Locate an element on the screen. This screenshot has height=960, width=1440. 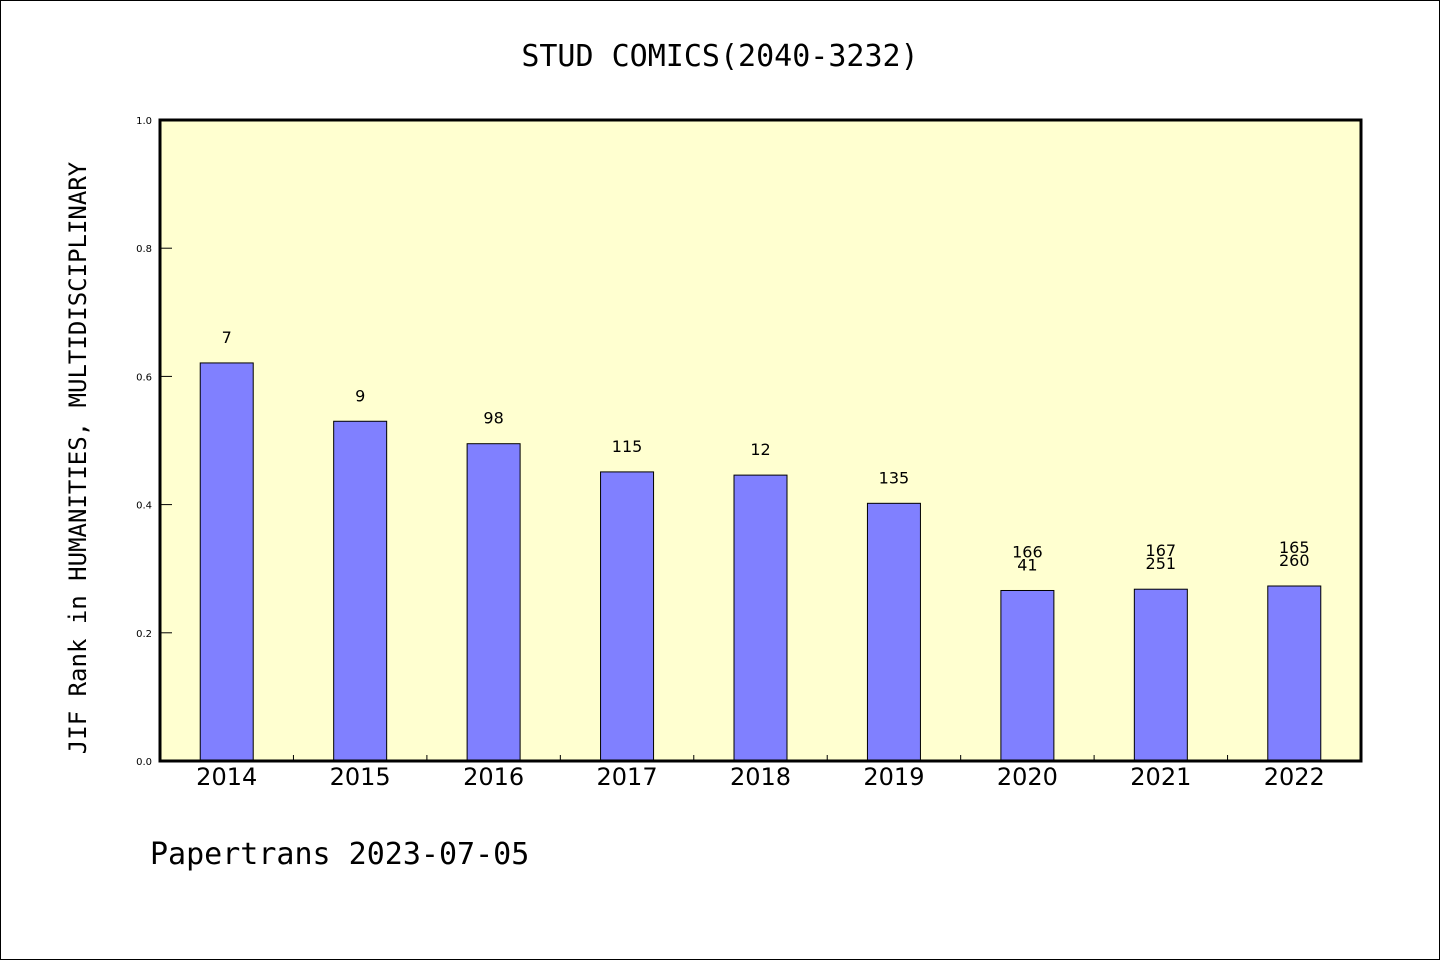
data-label: 167 is located at coordinates (1161, 550).